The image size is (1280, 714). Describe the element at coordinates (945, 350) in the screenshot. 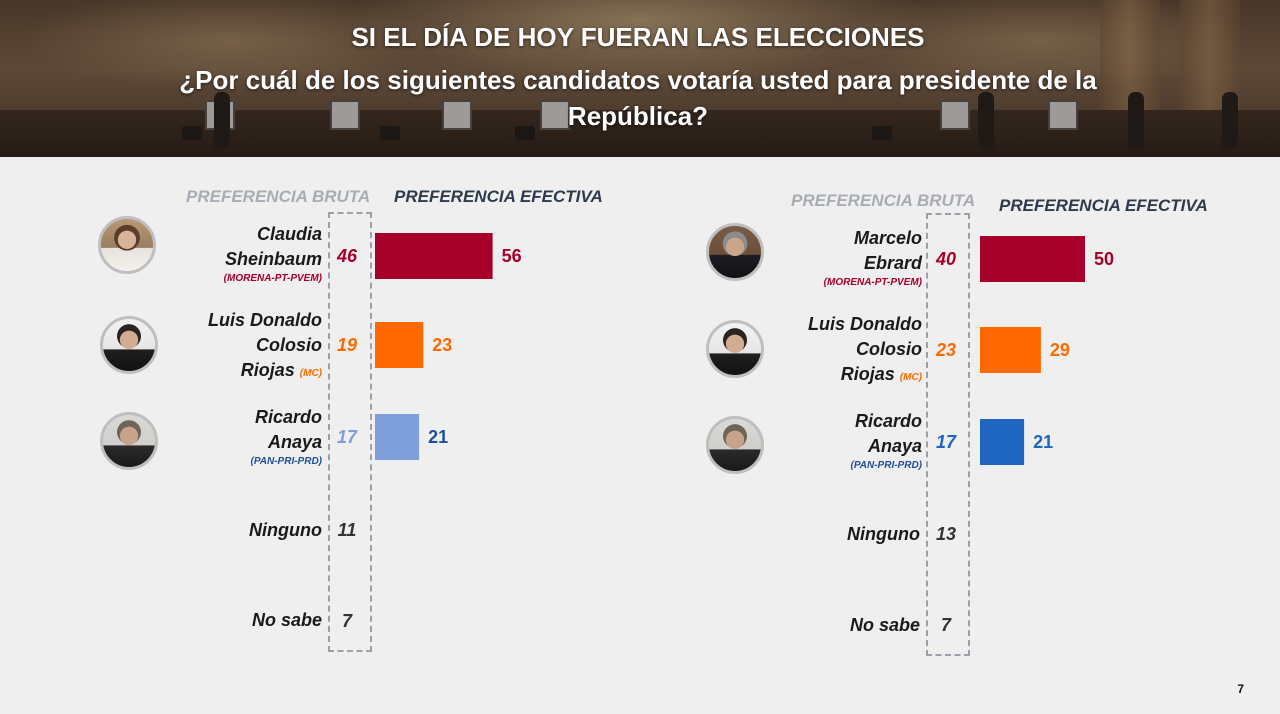

I see `bruta-value-label: 23` at that location.